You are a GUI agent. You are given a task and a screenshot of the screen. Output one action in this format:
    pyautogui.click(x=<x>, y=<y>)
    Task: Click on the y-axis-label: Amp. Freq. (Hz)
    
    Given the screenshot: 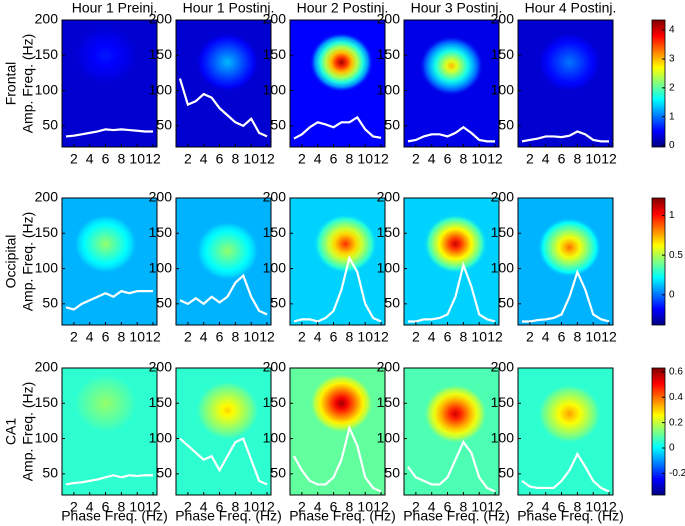 What is the action you would take?
    pyautogui.click(x=28, y=432)
    